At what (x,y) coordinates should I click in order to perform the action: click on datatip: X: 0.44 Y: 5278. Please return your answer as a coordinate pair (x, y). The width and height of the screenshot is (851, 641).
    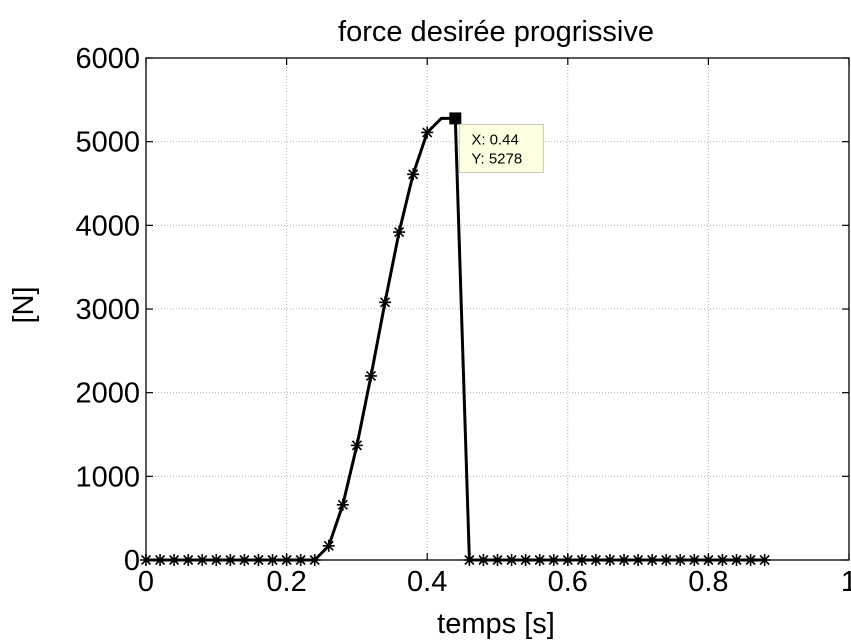
    Looking at the image, I should click on (496, 142).